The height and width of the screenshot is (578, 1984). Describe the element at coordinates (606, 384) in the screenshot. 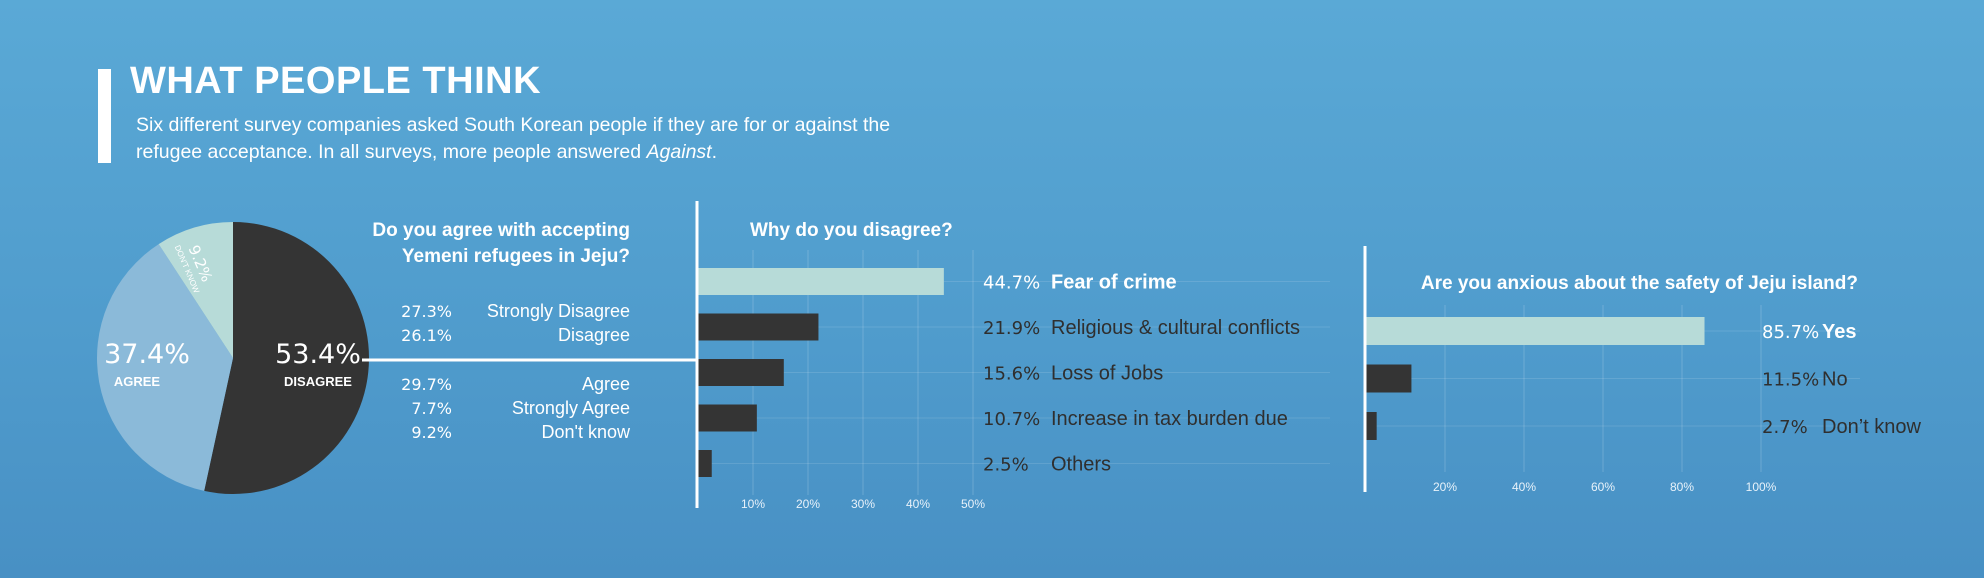

I see `breakdown-label: Agree` at that location.